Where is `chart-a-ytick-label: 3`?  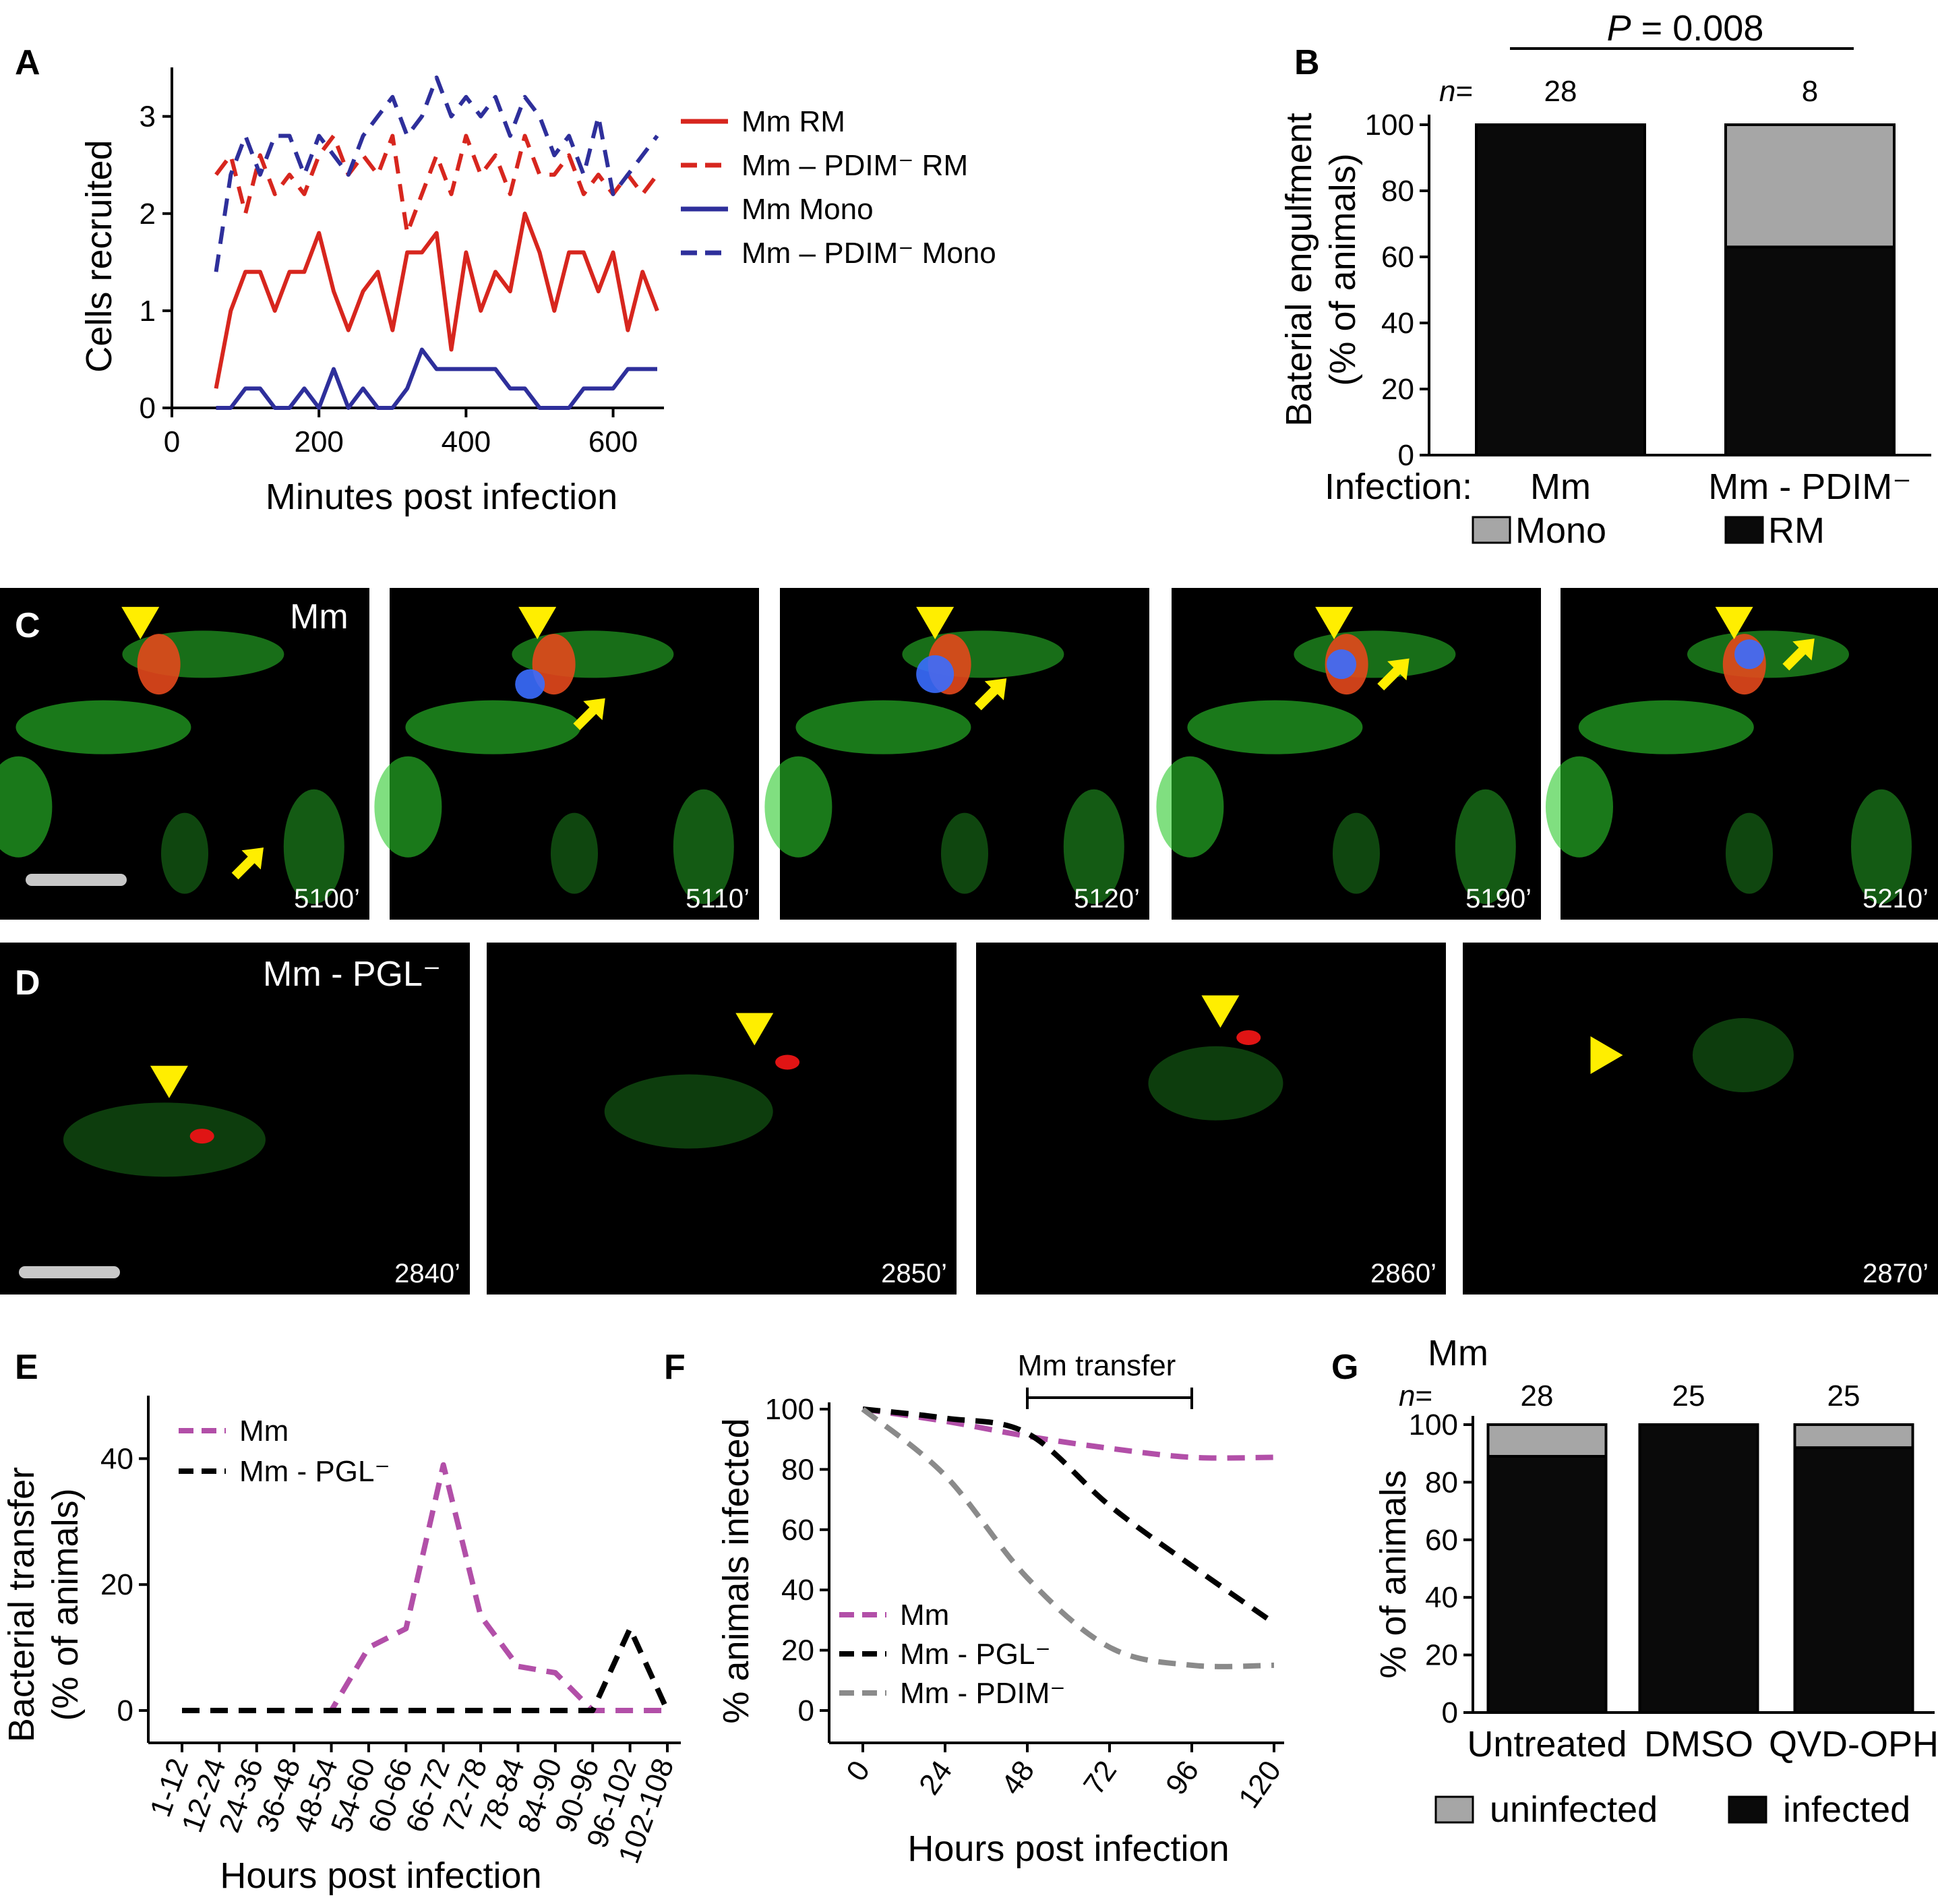
chart-a-ytick-label: 3 is located at coordinates (148, 117).